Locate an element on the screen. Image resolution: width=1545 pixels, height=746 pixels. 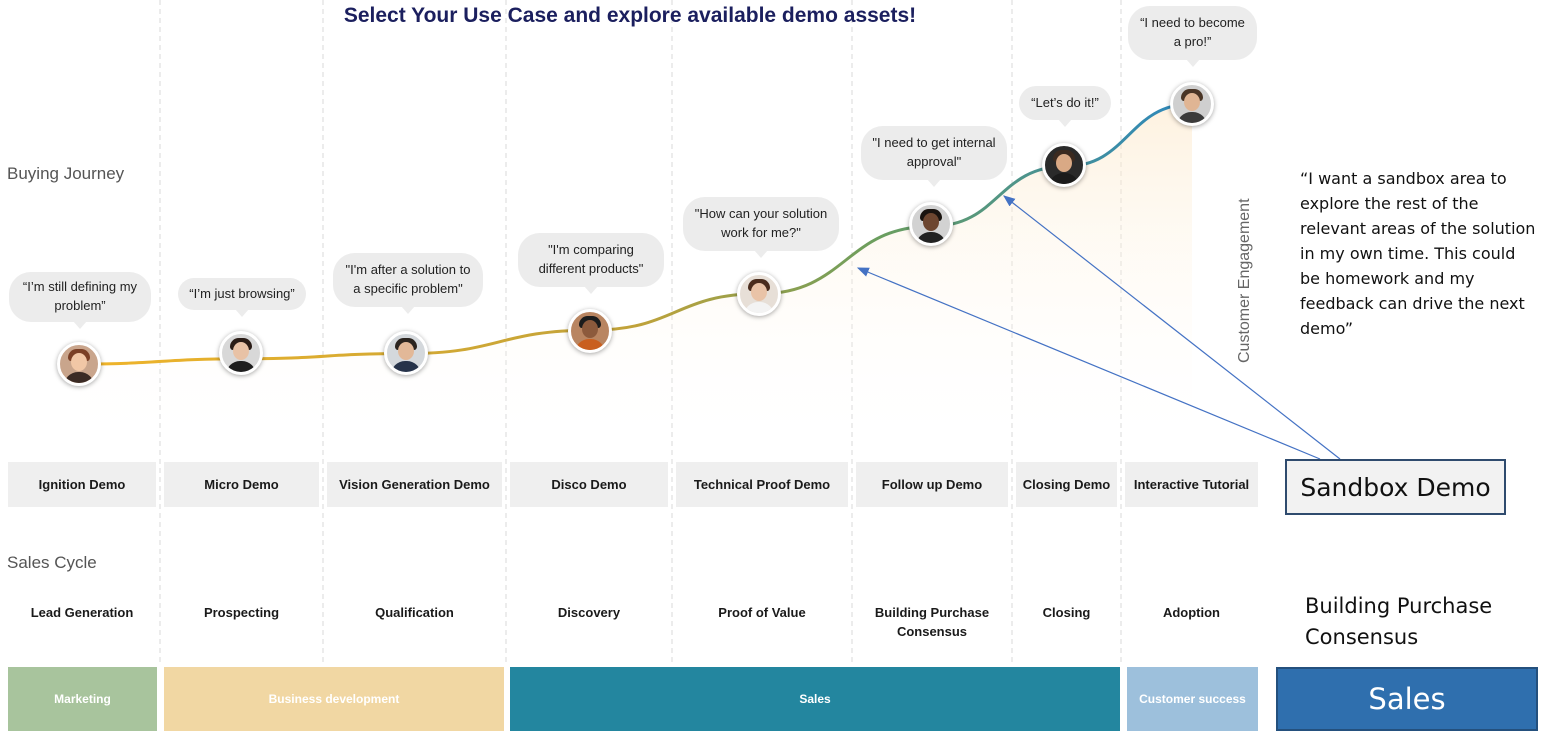
team-marketing: Marketing is located at coordinates (82, 699).